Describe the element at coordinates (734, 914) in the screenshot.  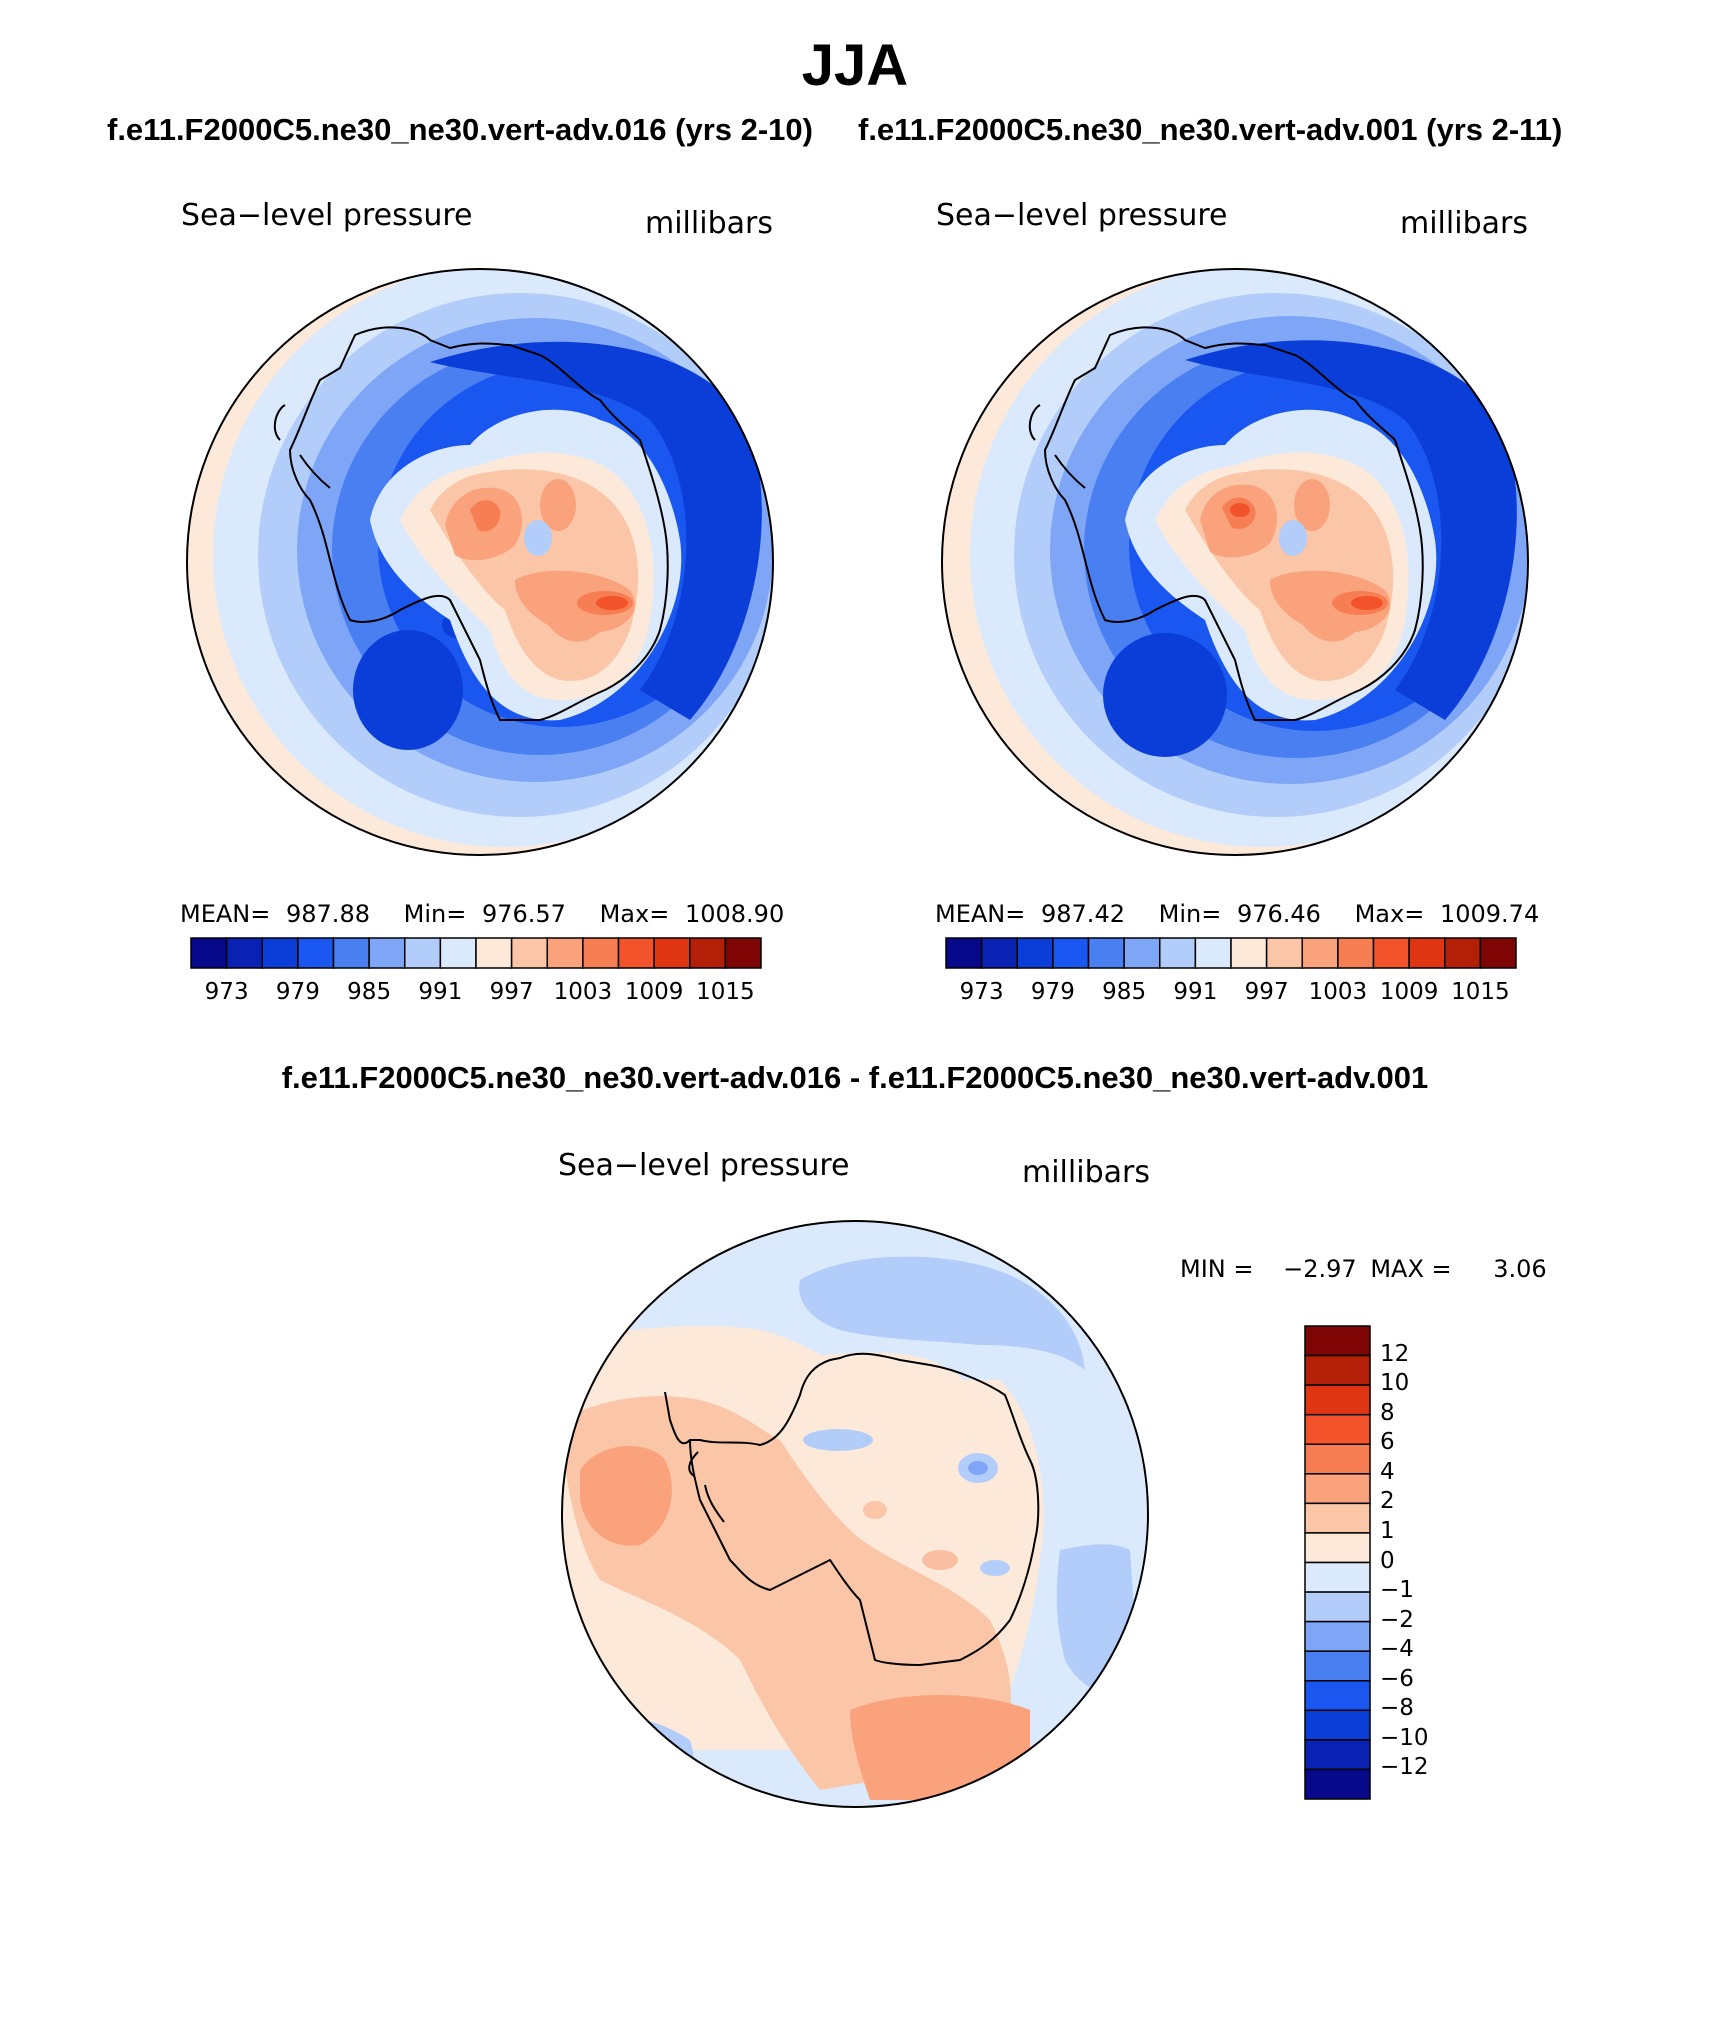
I see `max-value: 1008.90` at that location.